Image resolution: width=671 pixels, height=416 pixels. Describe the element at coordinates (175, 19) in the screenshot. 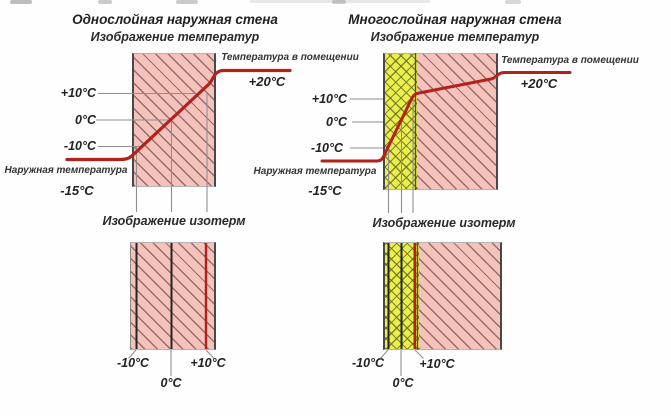

I see `left-title: Однослойная наружная стена` at that location.